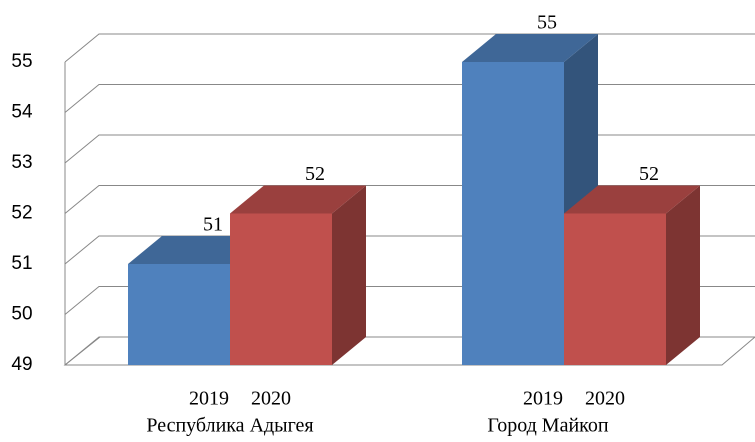 This screenshot has height=442, width=755. I want to click on x-tick-label: Республика Адыгея, so click(229, 426).